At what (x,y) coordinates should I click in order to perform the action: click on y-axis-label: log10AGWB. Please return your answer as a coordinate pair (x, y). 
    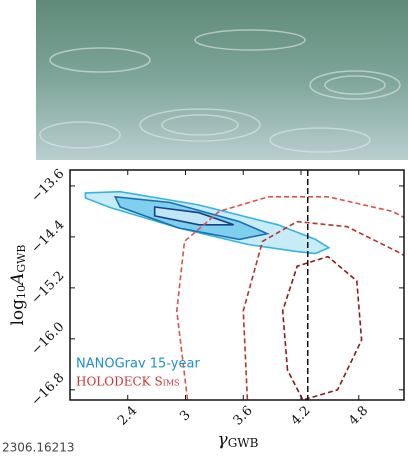
    Looking at the image, I should click on (18, 284).